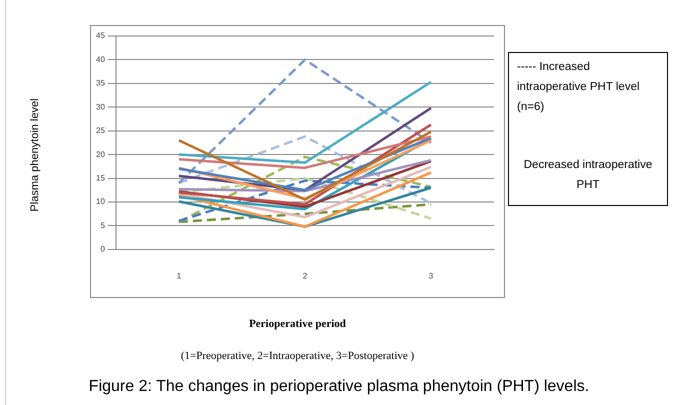  Describe the element at coordinates (431, 275) in the screenshot. I see `x-tick-label: 3` at that location.